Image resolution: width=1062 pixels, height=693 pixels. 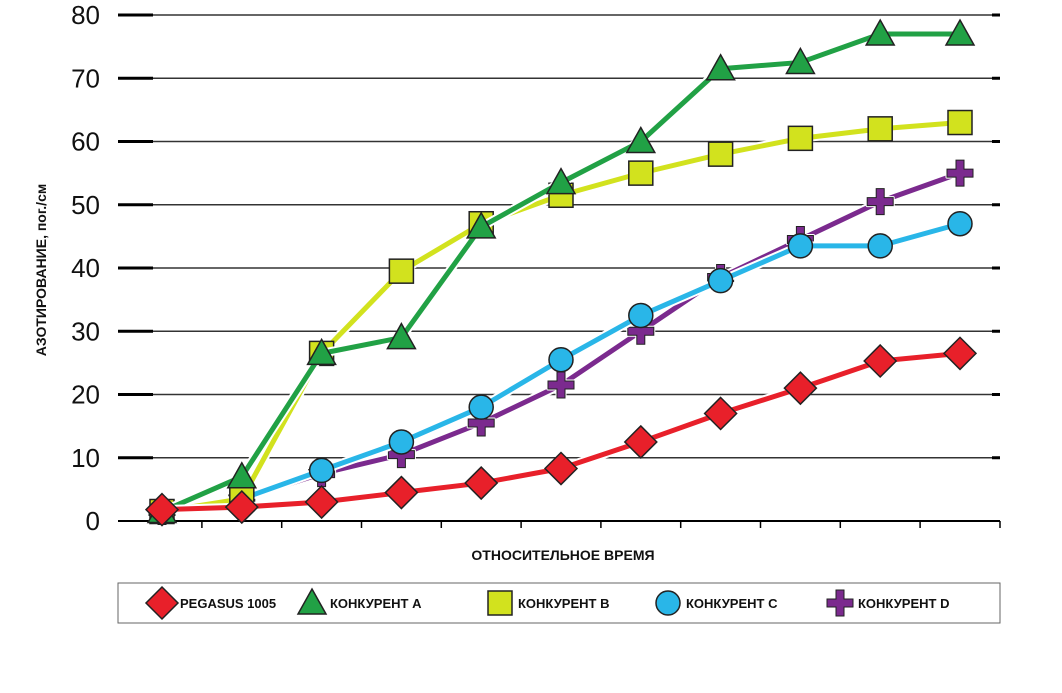 I want to click on legend-item: КОНКУРЕНТ В, so click(x=548, y=603).